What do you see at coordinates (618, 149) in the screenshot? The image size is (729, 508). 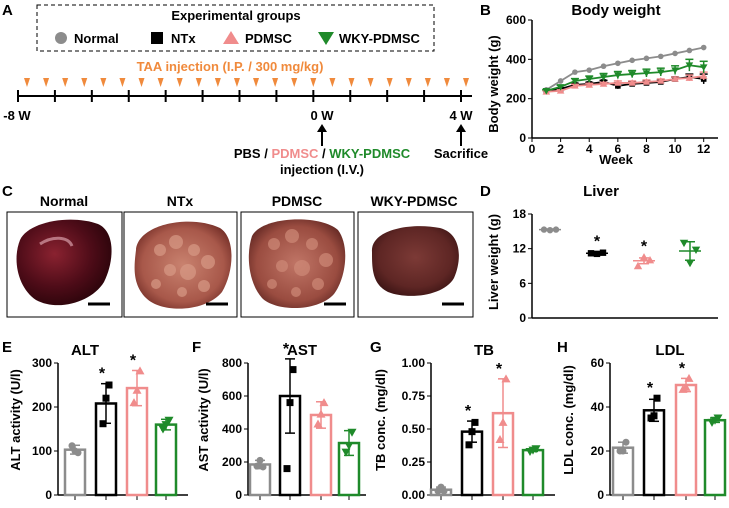 I see `x-tick-label: 6` at bounding box center [618, 149].